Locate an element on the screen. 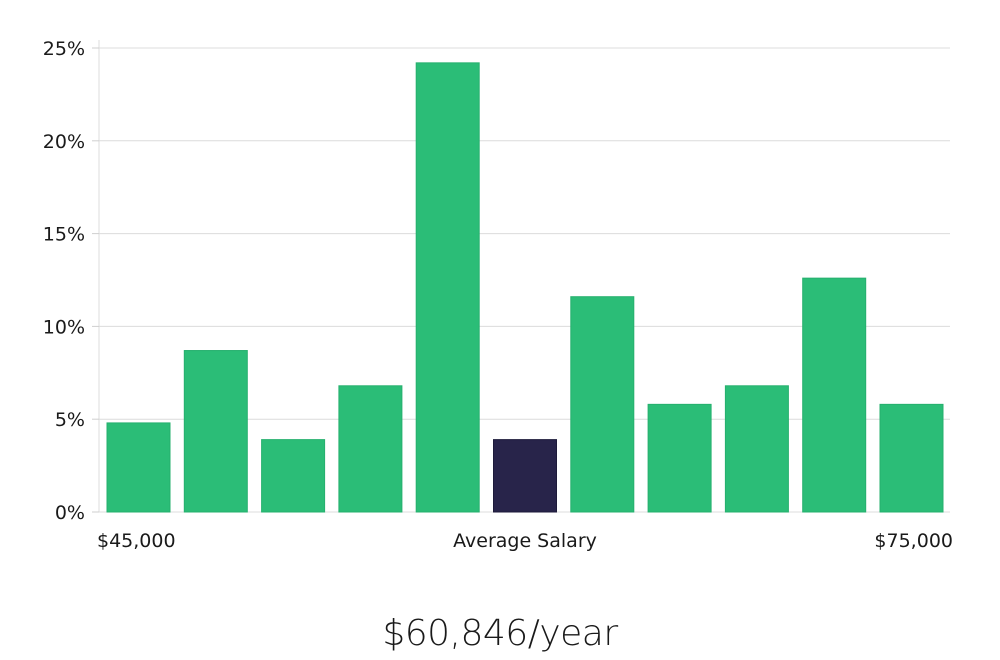 The height and width of the screenshot is (660, 1000). y-tick-label: 25% is located at coordinates (64, 49).